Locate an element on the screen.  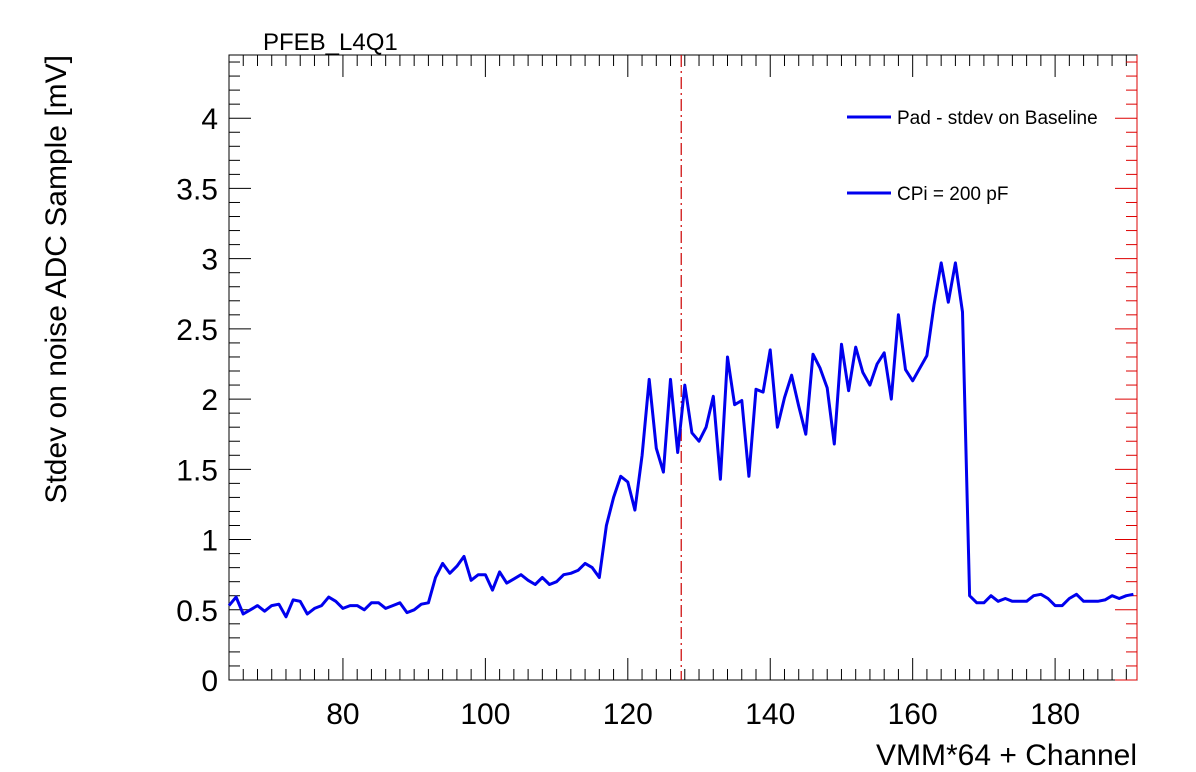
x-tick-label: 140 is located at coordinates (770, 714).